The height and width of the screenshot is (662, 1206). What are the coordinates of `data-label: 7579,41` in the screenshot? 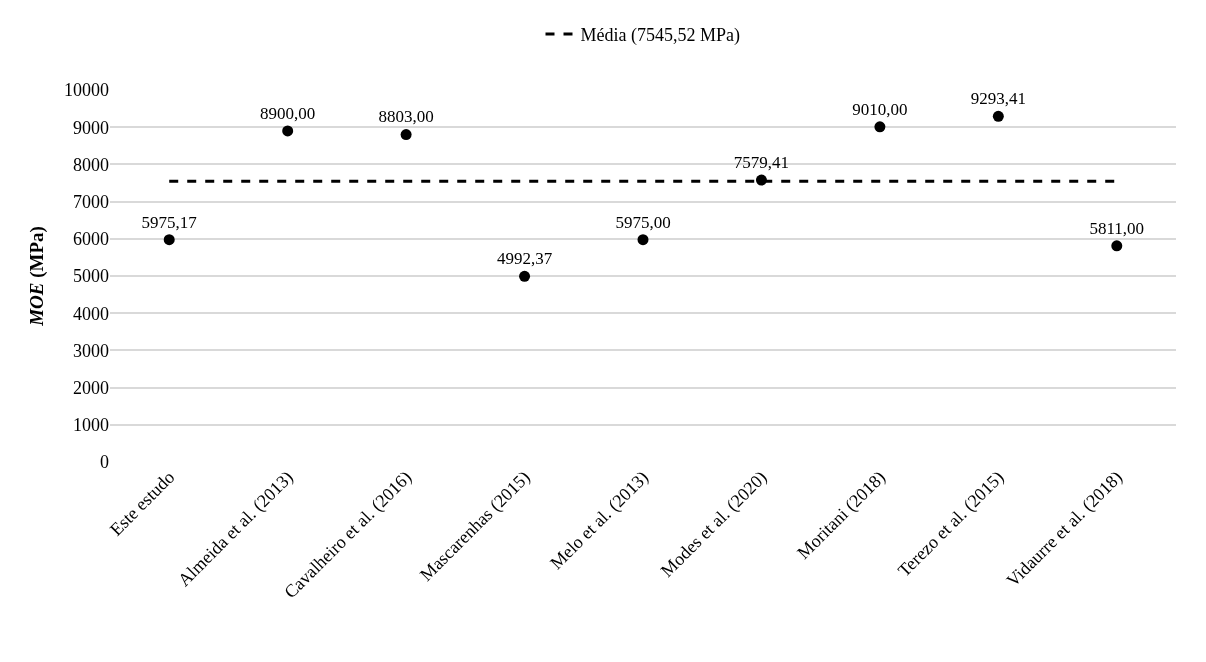 It's located at (761, 162).